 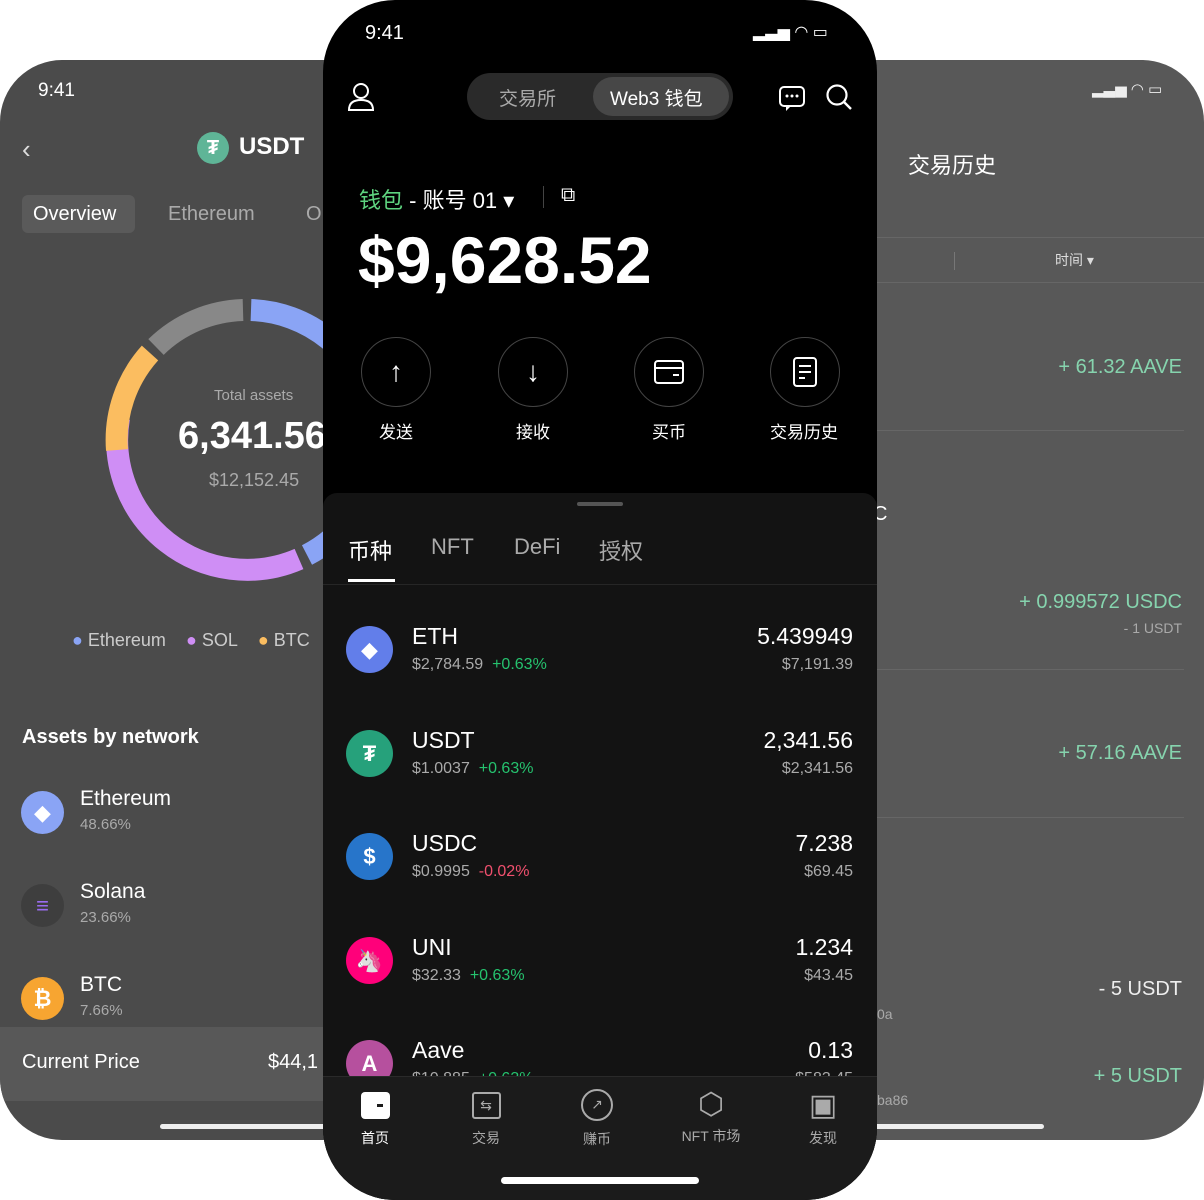 What do you see at coordinates (468, 975) in the screenshot?
I see `token-price-line: $32.33 +0.63%` at bounding box center [468, 975].